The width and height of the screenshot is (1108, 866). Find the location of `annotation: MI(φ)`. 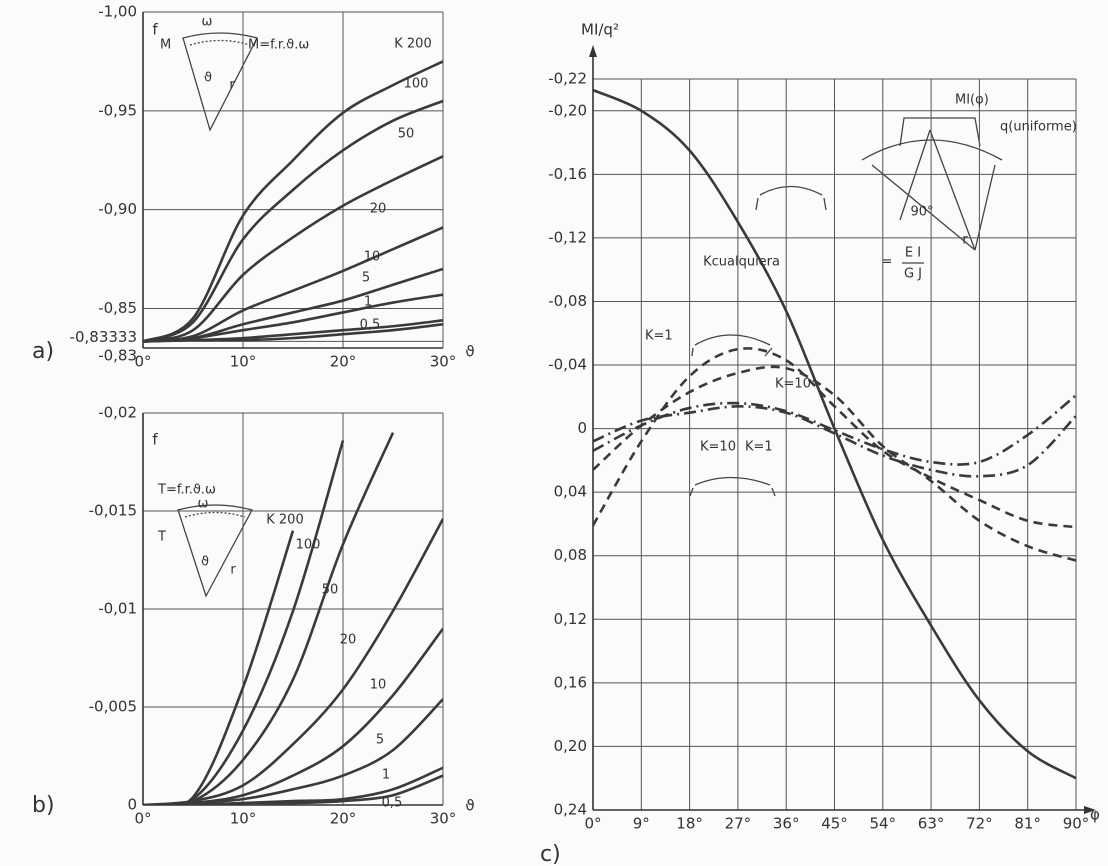

annotation: MI(φ) is located at coordinates (972, 100).